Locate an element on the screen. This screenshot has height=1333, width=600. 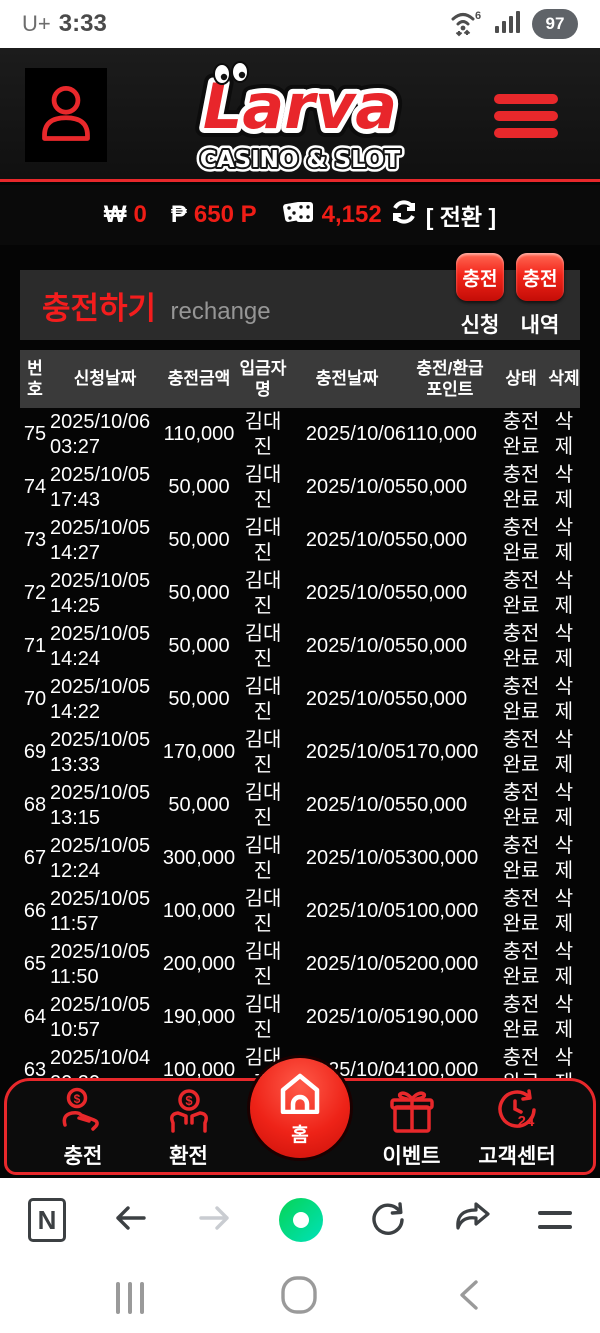
bottom-nav: $ 충전 $ 환전 is located at coordinates (300, 1116).